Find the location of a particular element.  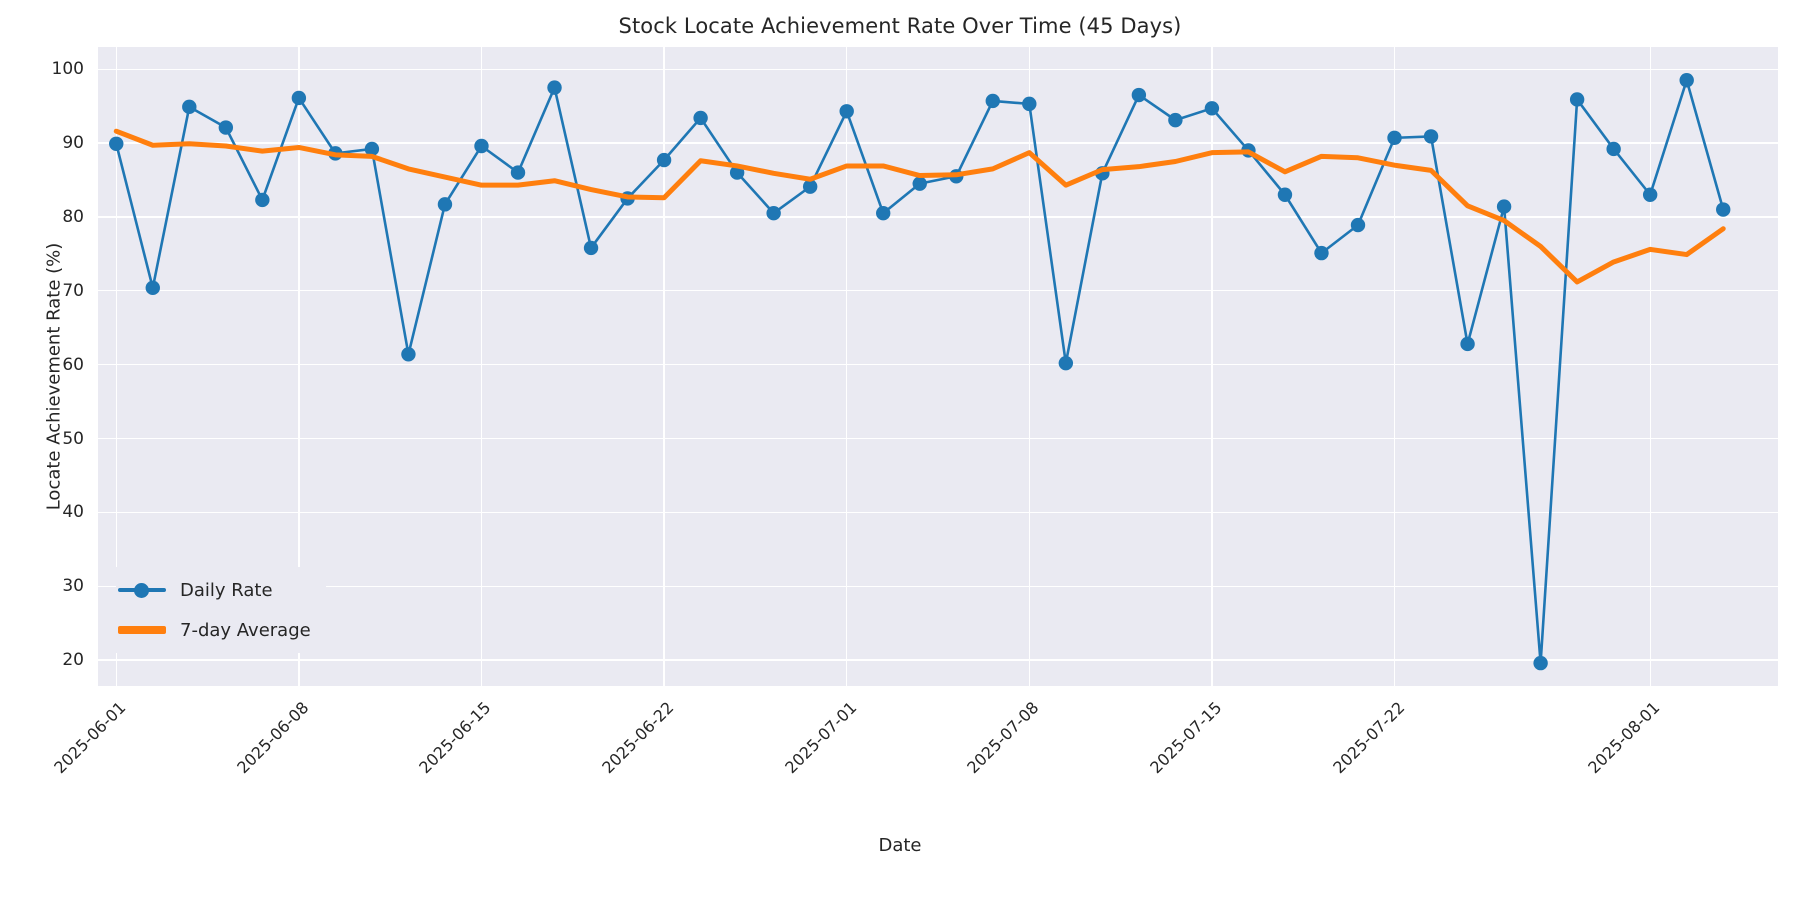

legend-item-daily-rate: Daily Rate is located at coordinates (194, 590).